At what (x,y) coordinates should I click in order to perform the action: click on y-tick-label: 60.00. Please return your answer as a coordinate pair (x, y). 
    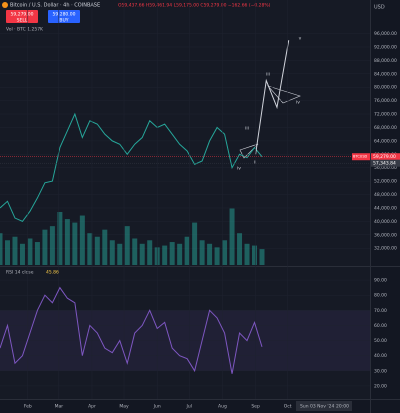
    Looking at the image, I should click on (380, 326).